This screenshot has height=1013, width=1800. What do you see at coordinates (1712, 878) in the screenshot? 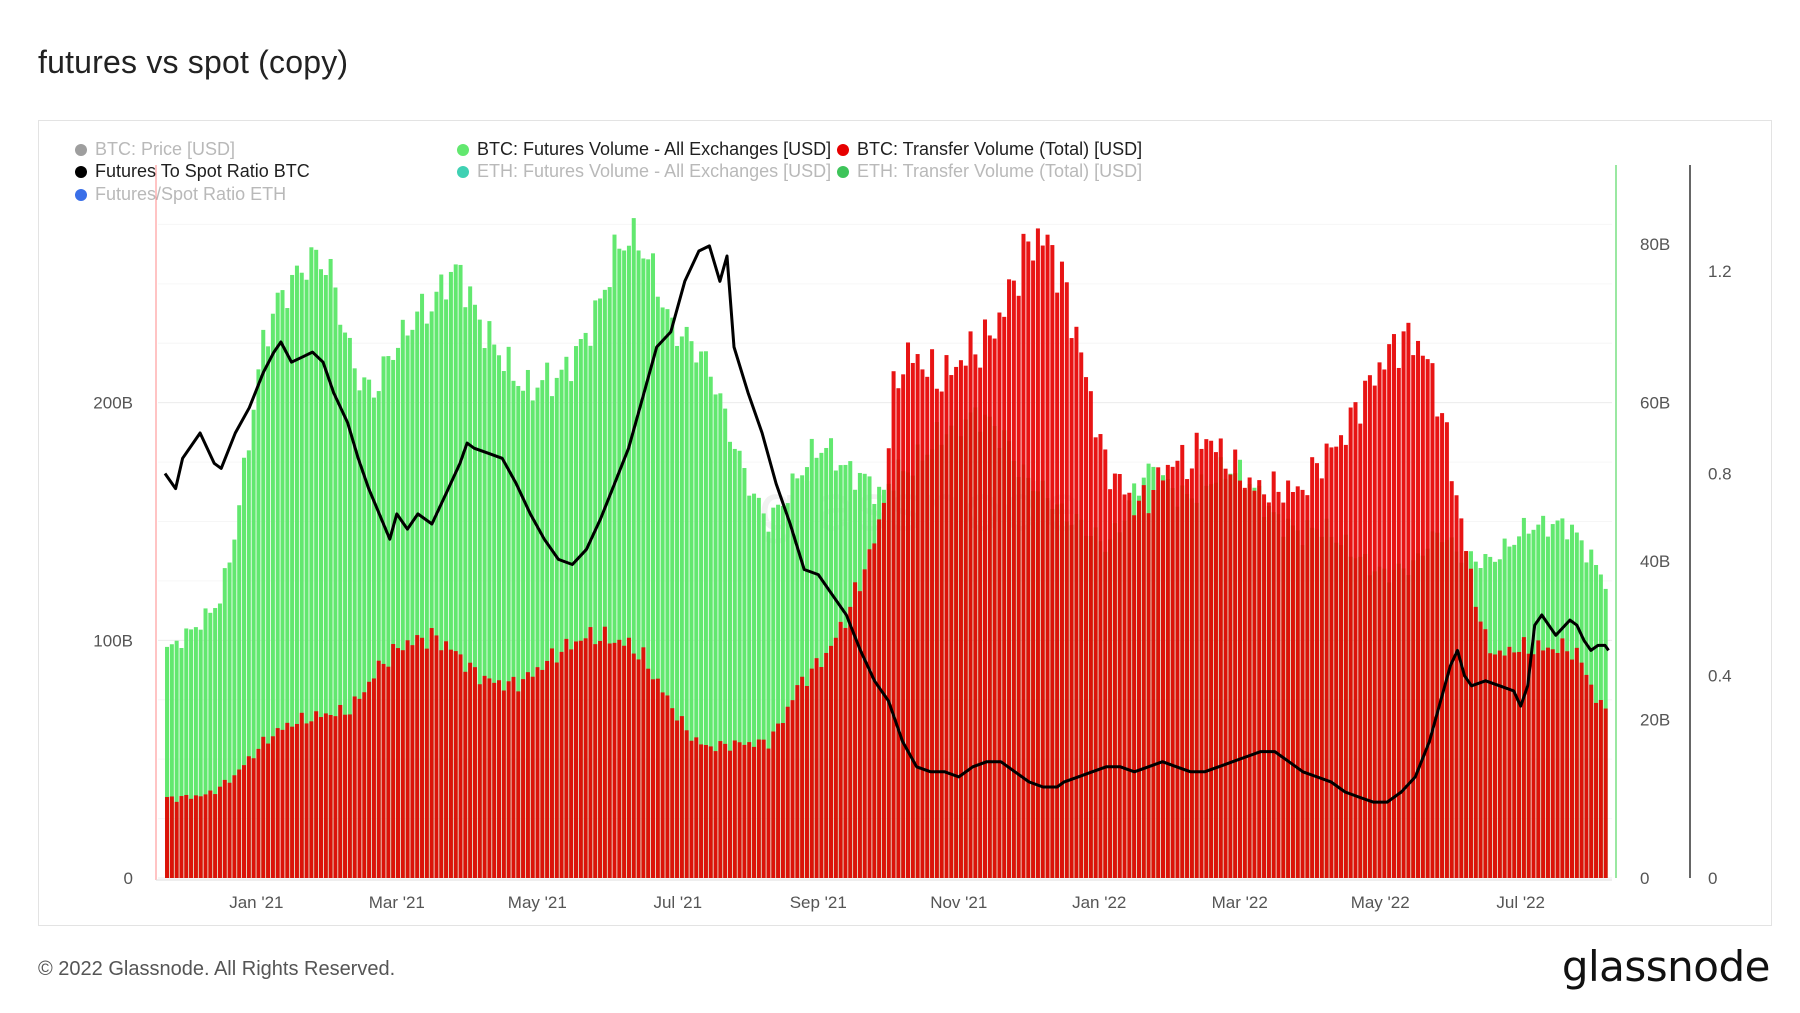
I see `y-right-ratio-tick-label: 0` at bounding box center [1712, 878].